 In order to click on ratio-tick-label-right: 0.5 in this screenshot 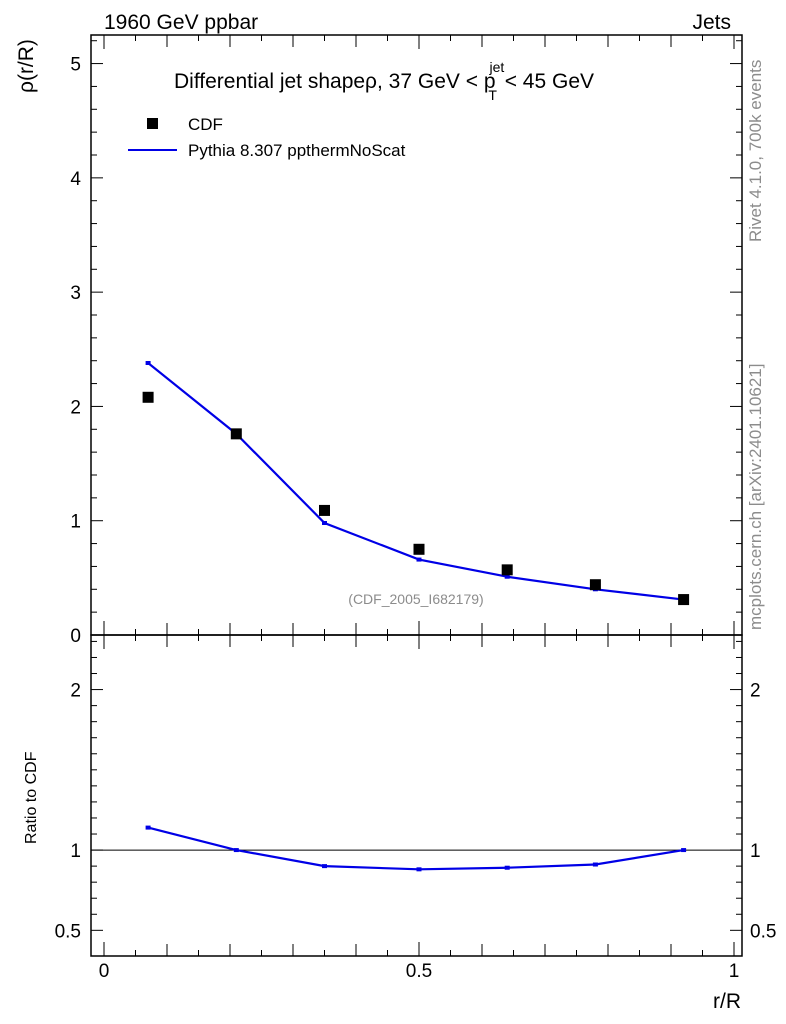, I will do `click(763, 931)`.